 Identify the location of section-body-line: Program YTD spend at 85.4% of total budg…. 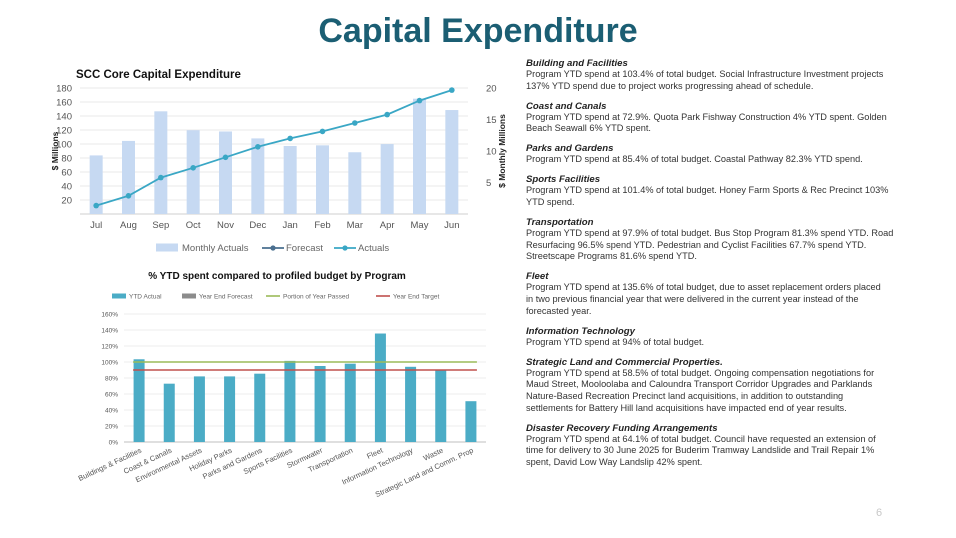
(694, 159).